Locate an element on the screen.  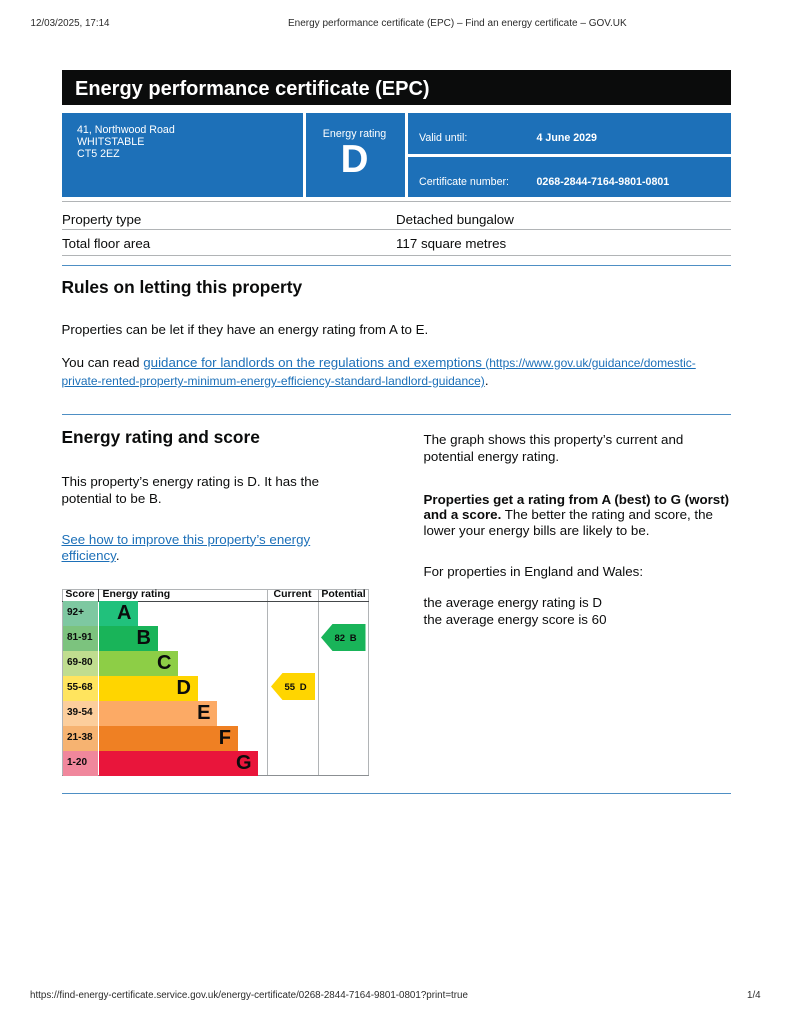
svg-text: 55 is located at coordinates (289, 687).